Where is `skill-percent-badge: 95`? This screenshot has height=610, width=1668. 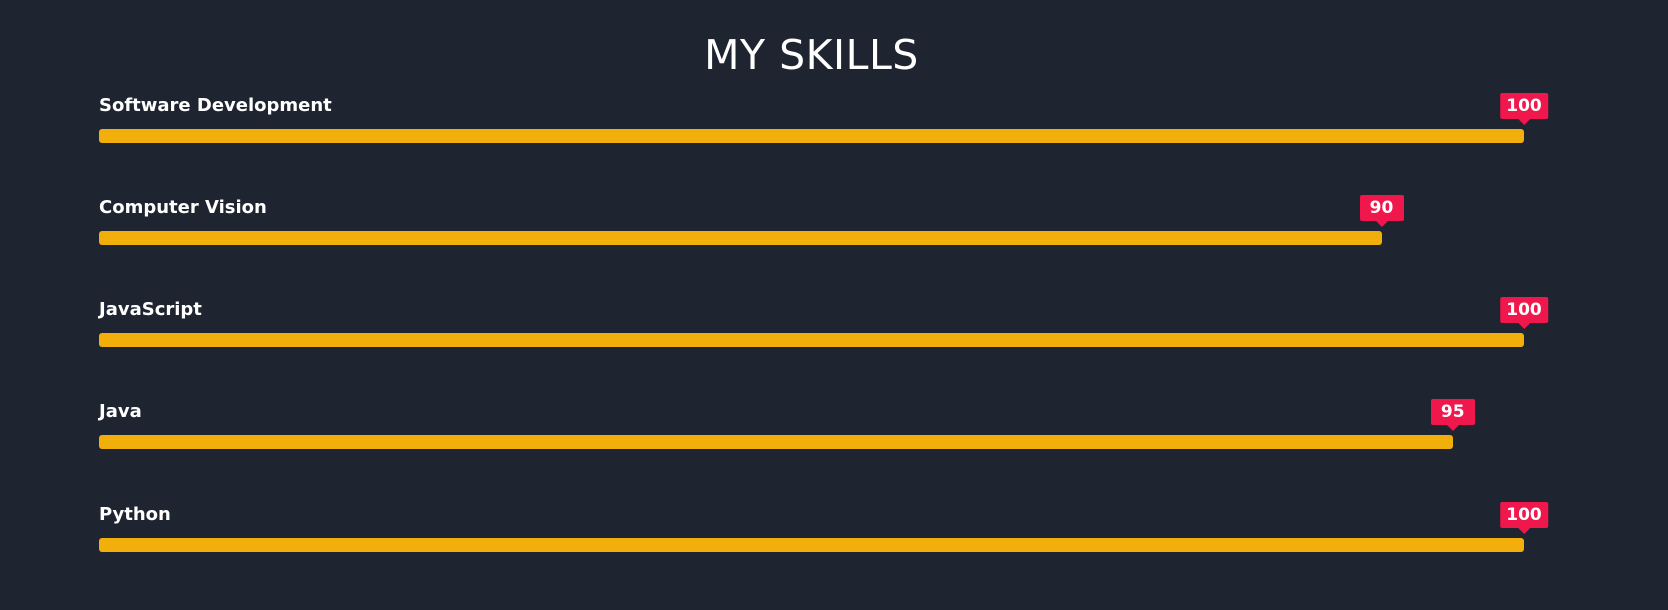
skill-percent-badge: 95 is located at coordinates (1452, 415).